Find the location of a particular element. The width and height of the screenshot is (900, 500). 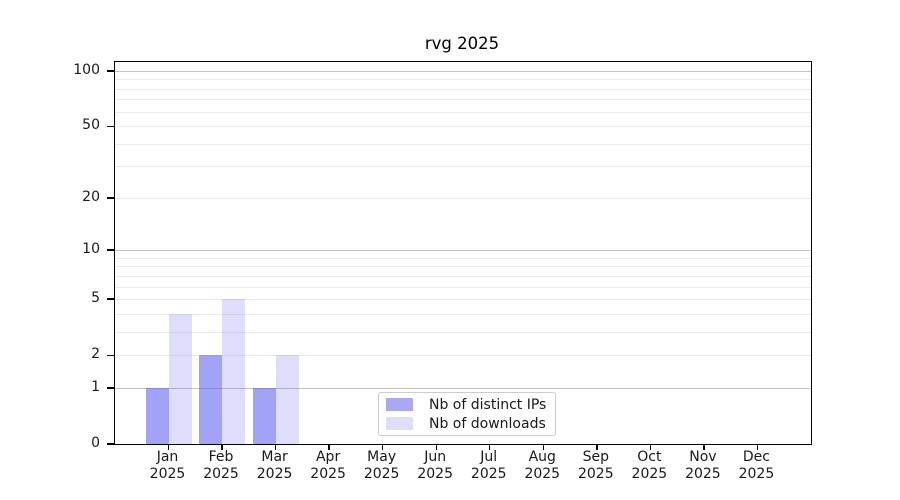

month-label: May is located at coordinates (382, 457).